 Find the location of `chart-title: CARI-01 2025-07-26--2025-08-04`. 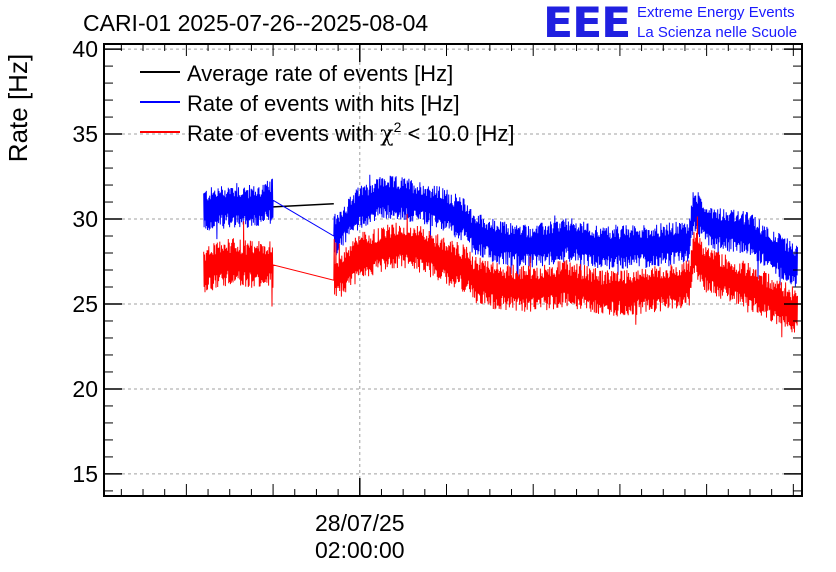

chart-title: CARI-01 2025-07-26--2025-08-04 is located at coordinates (255, 23).